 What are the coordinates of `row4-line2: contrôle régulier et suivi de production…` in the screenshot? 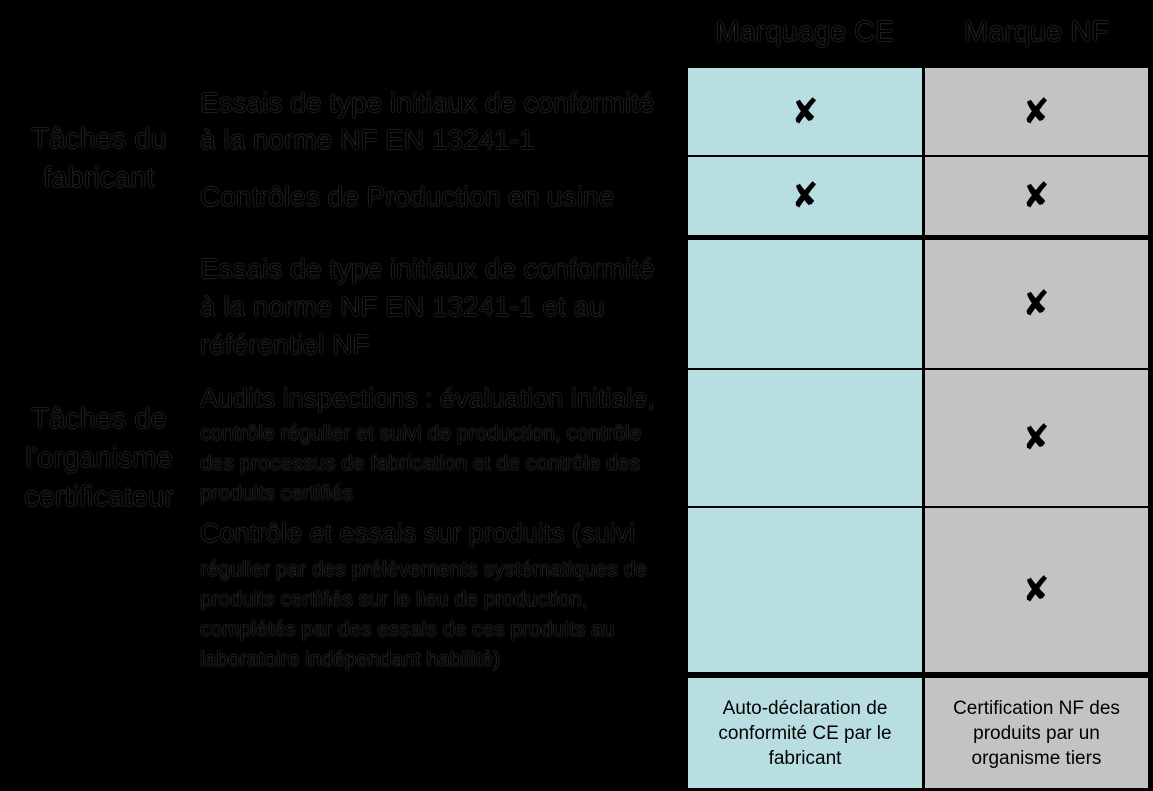 It's located at (421, 433).